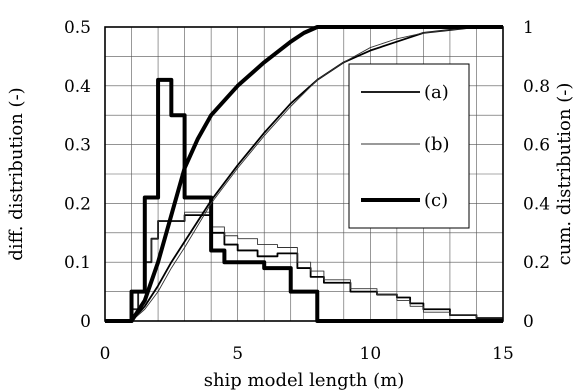 The width and height of the screenshot is (582, 392). Describe the element at coordinates (105, 354) in the screenshot. I see `x-tick-label: 0` at that location.